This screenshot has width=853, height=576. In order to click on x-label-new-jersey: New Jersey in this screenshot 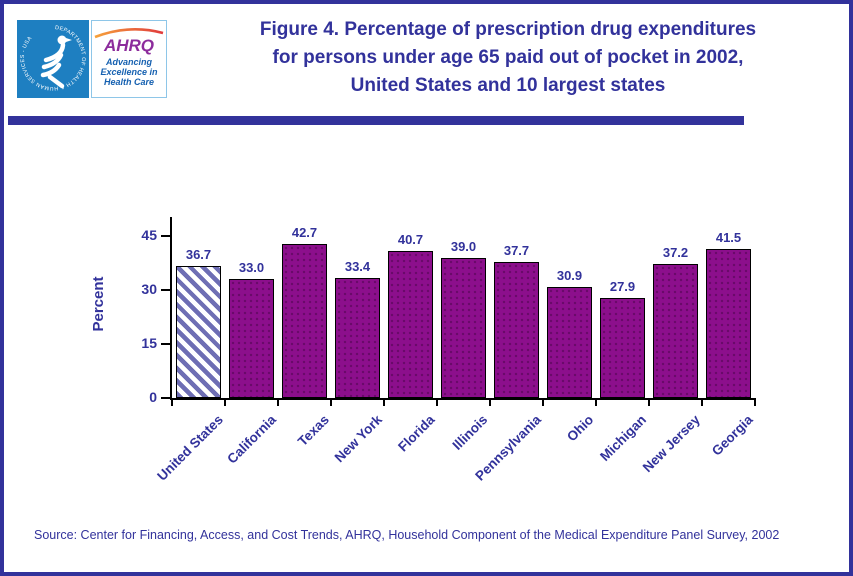, I will do `click(671, 444)`.